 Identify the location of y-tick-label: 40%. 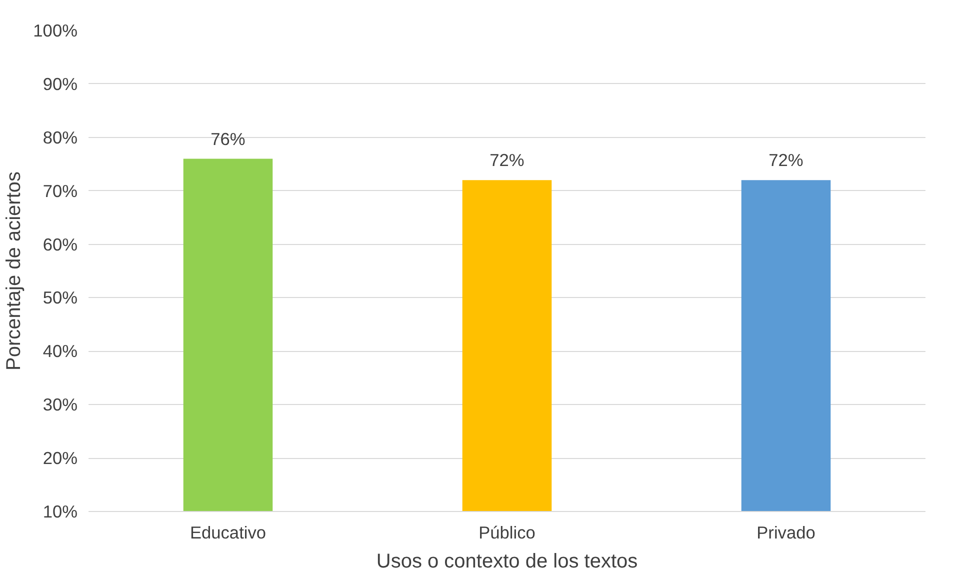
(60, 351).